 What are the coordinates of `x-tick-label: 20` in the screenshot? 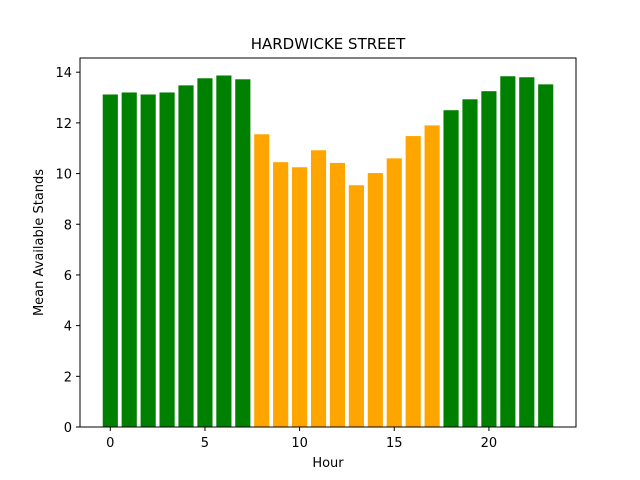 It's located at (489, 443).